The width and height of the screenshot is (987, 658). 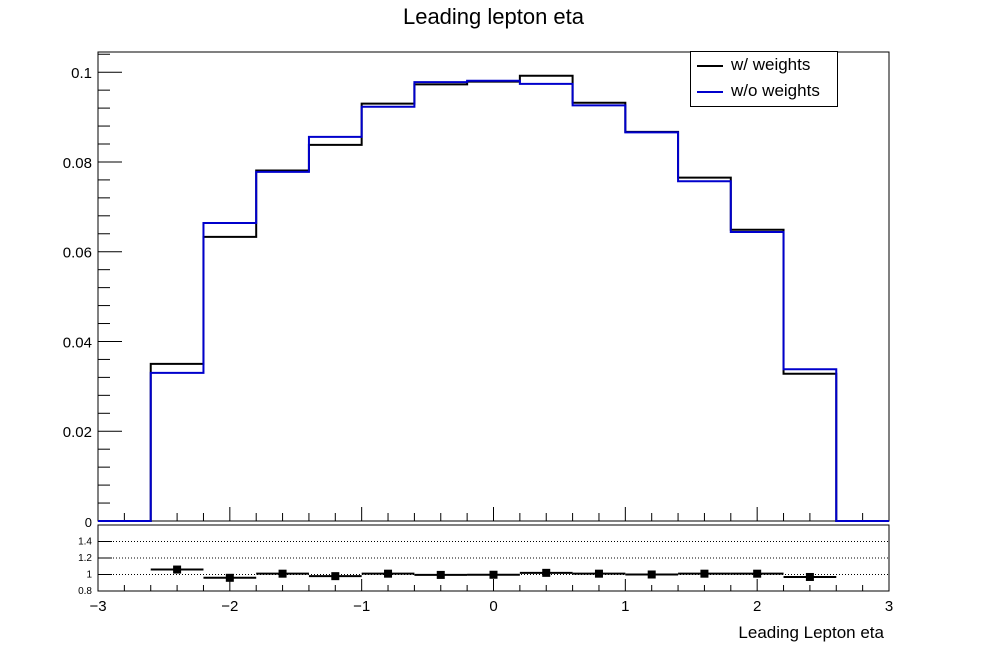 I want to click on y-tick-label: 0.02, so click(x=77, y=432).